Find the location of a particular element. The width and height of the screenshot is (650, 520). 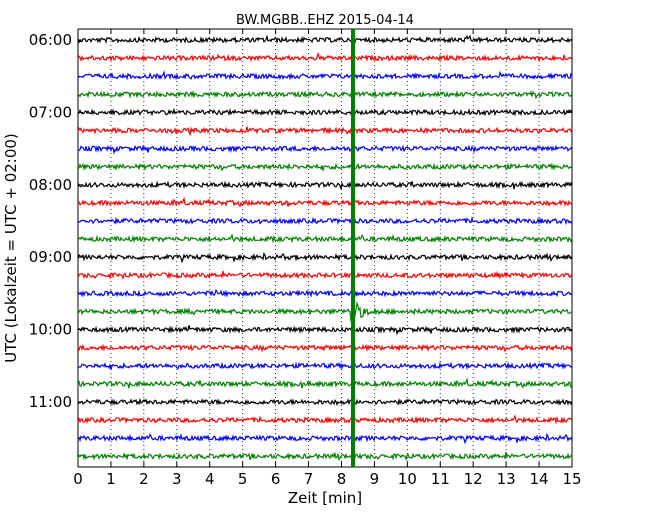

y-tick-label: 09:00 is located at coordinates (50, 257).